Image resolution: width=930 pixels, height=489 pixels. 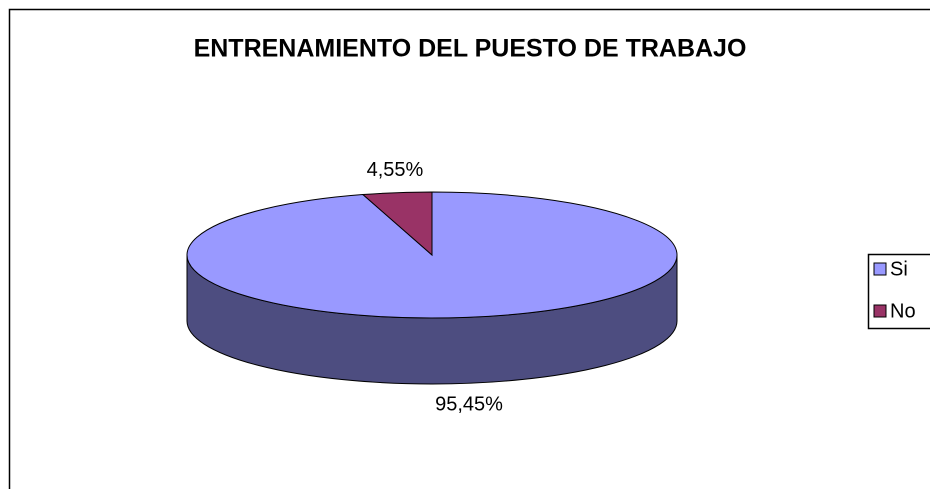 I want to click on legend-label: Si, so click(x=899, y=269).